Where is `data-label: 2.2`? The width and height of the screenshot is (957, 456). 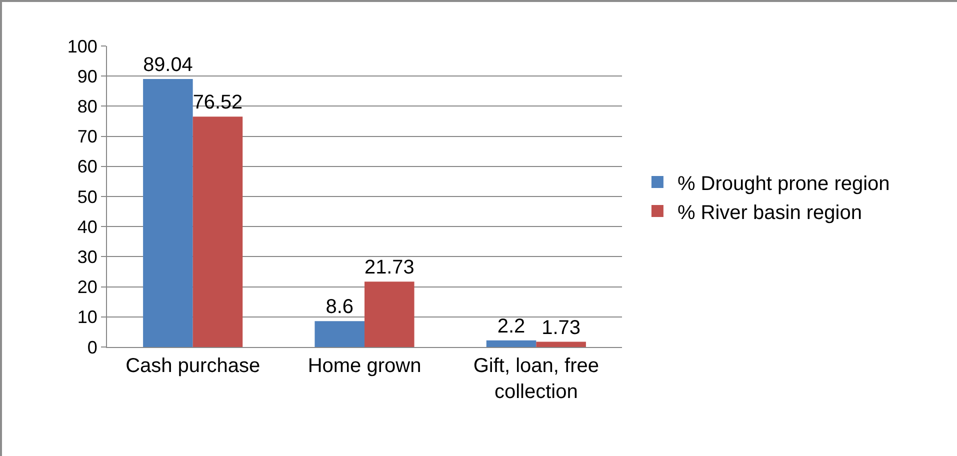
data-label: 2.2 is located at coordinates (511, 326).